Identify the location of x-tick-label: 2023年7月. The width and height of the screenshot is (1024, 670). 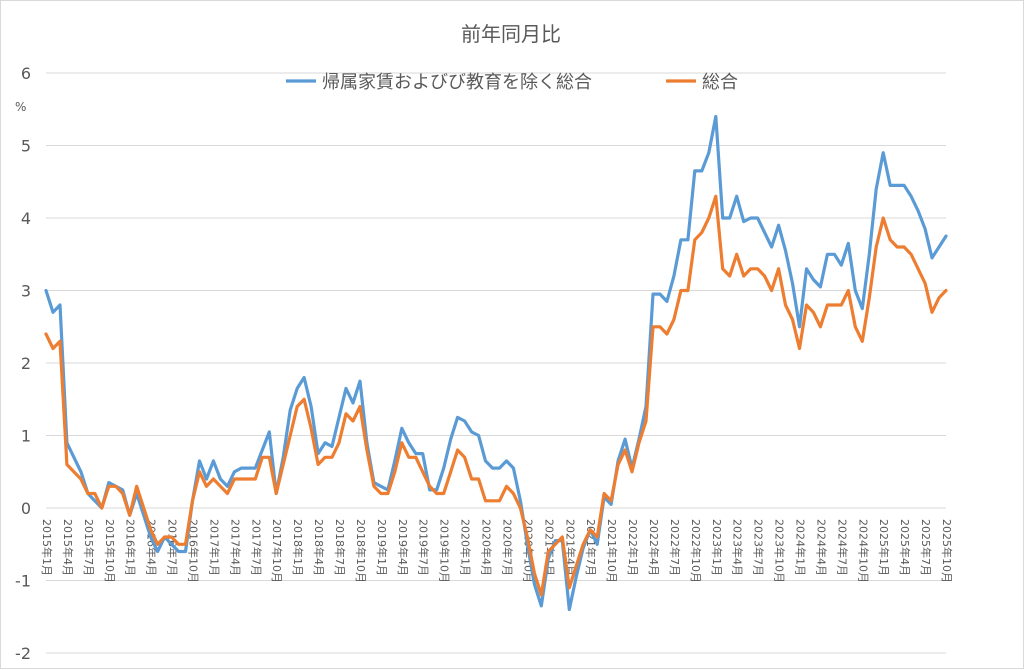
(759, 547).